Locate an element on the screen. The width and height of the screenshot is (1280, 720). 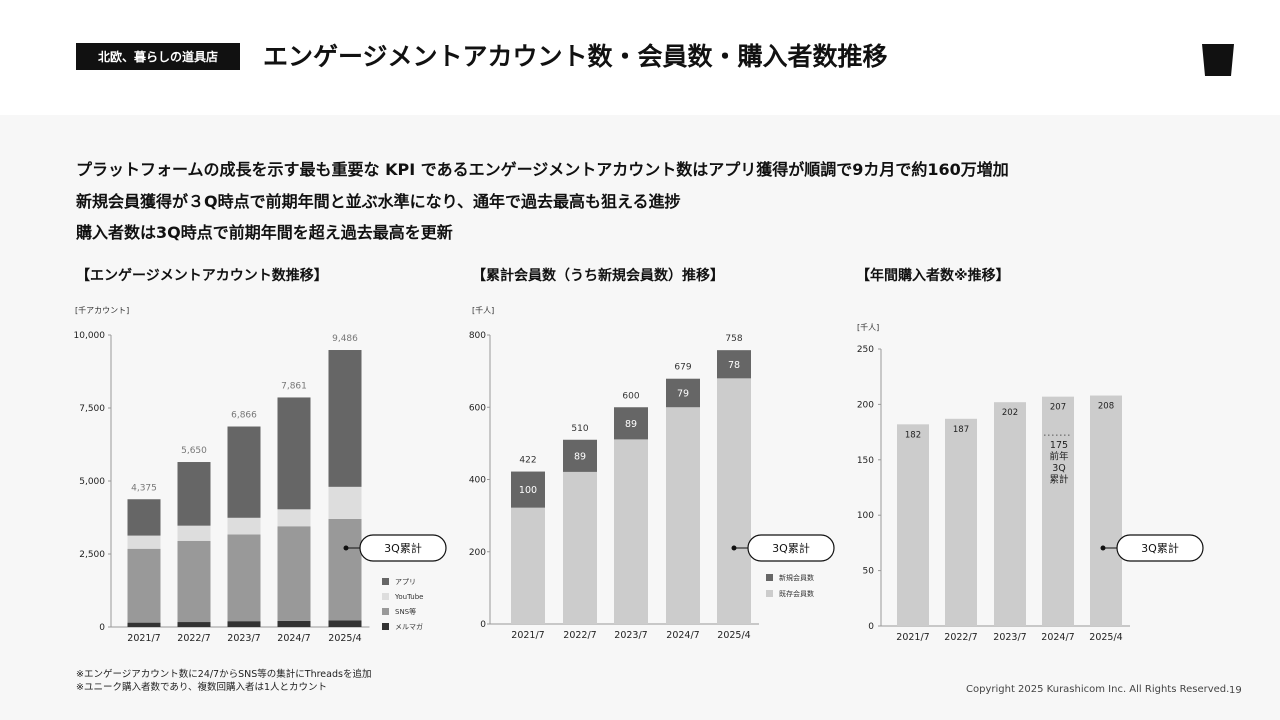
pur-x-tick-label: 2023/7 is located at coordinates (1009, 637).